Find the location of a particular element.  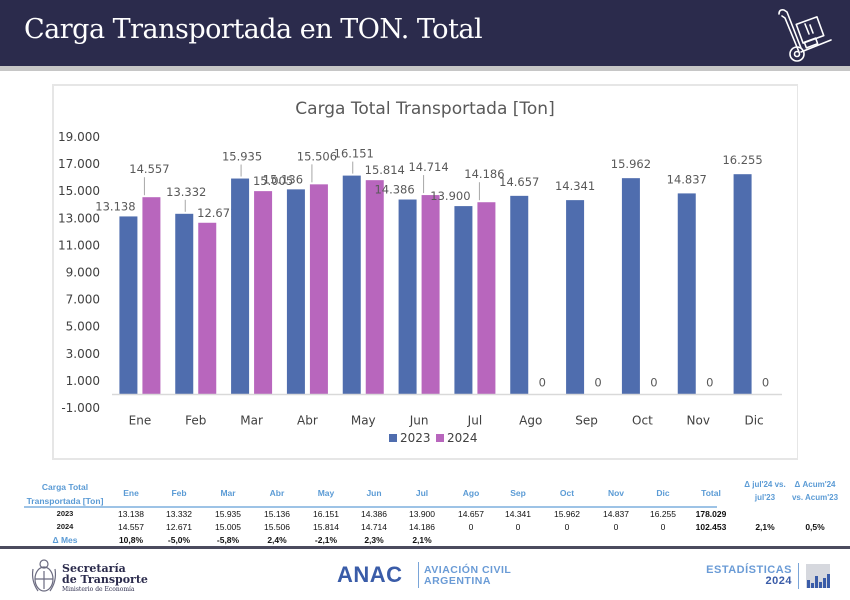

x-tick-label: Jun is located at coordinates (419, 420).